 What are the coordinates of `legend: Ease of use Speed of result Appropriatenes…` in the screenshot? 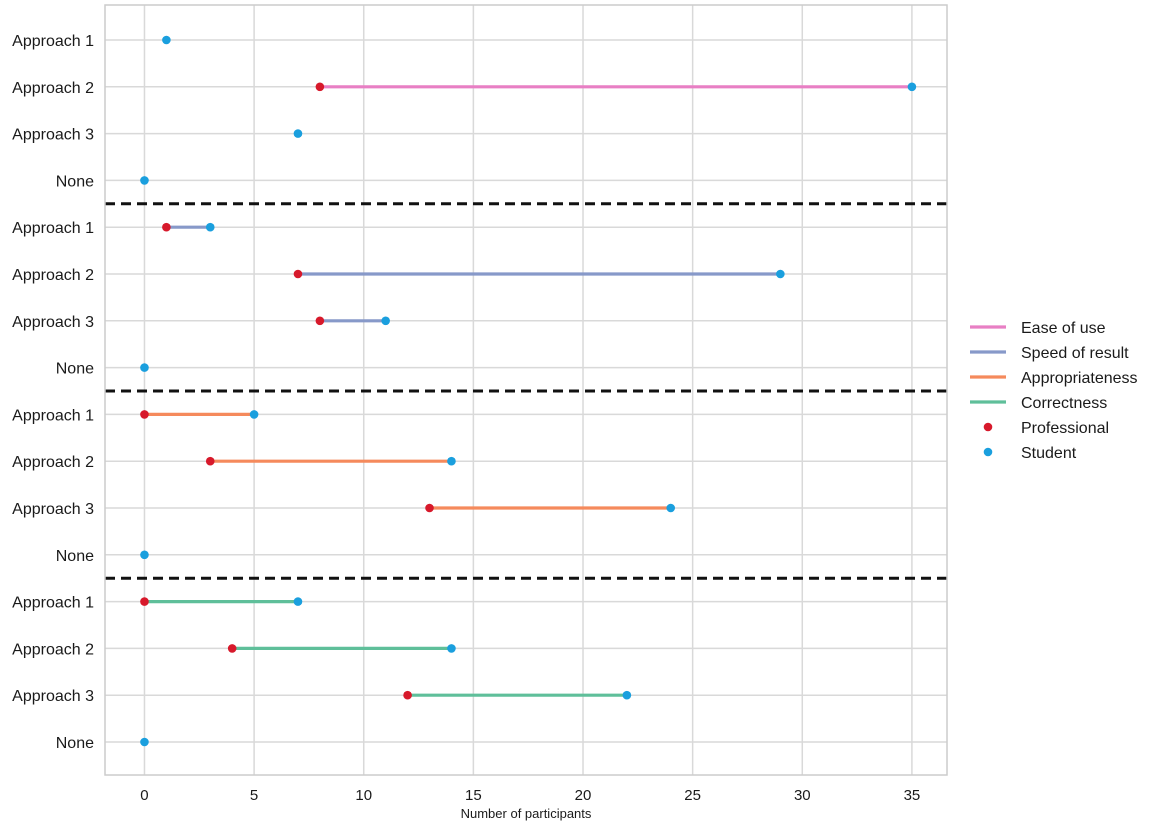 It's located at (1054, 391).